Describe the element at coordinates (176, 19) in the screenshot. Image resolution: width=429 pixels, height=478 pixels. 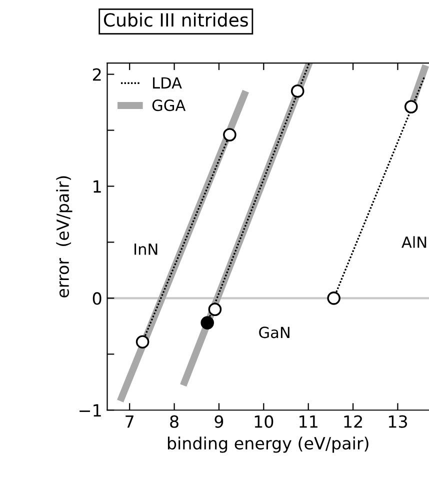
I see `chart-title: Cubic III nitrides` at that location.